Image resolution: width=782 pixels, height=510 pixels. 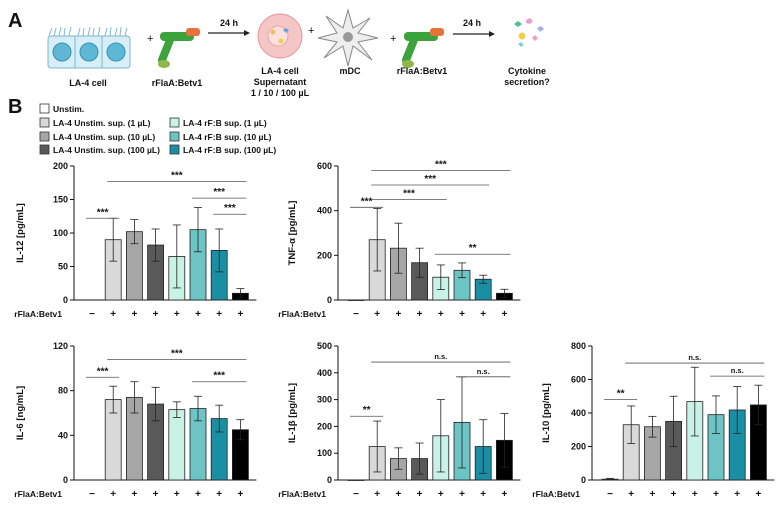 What do you see at coordinates (229, 33) in the screenshot?
I see `arrow-right-icon` at bounding box center [229, 33].